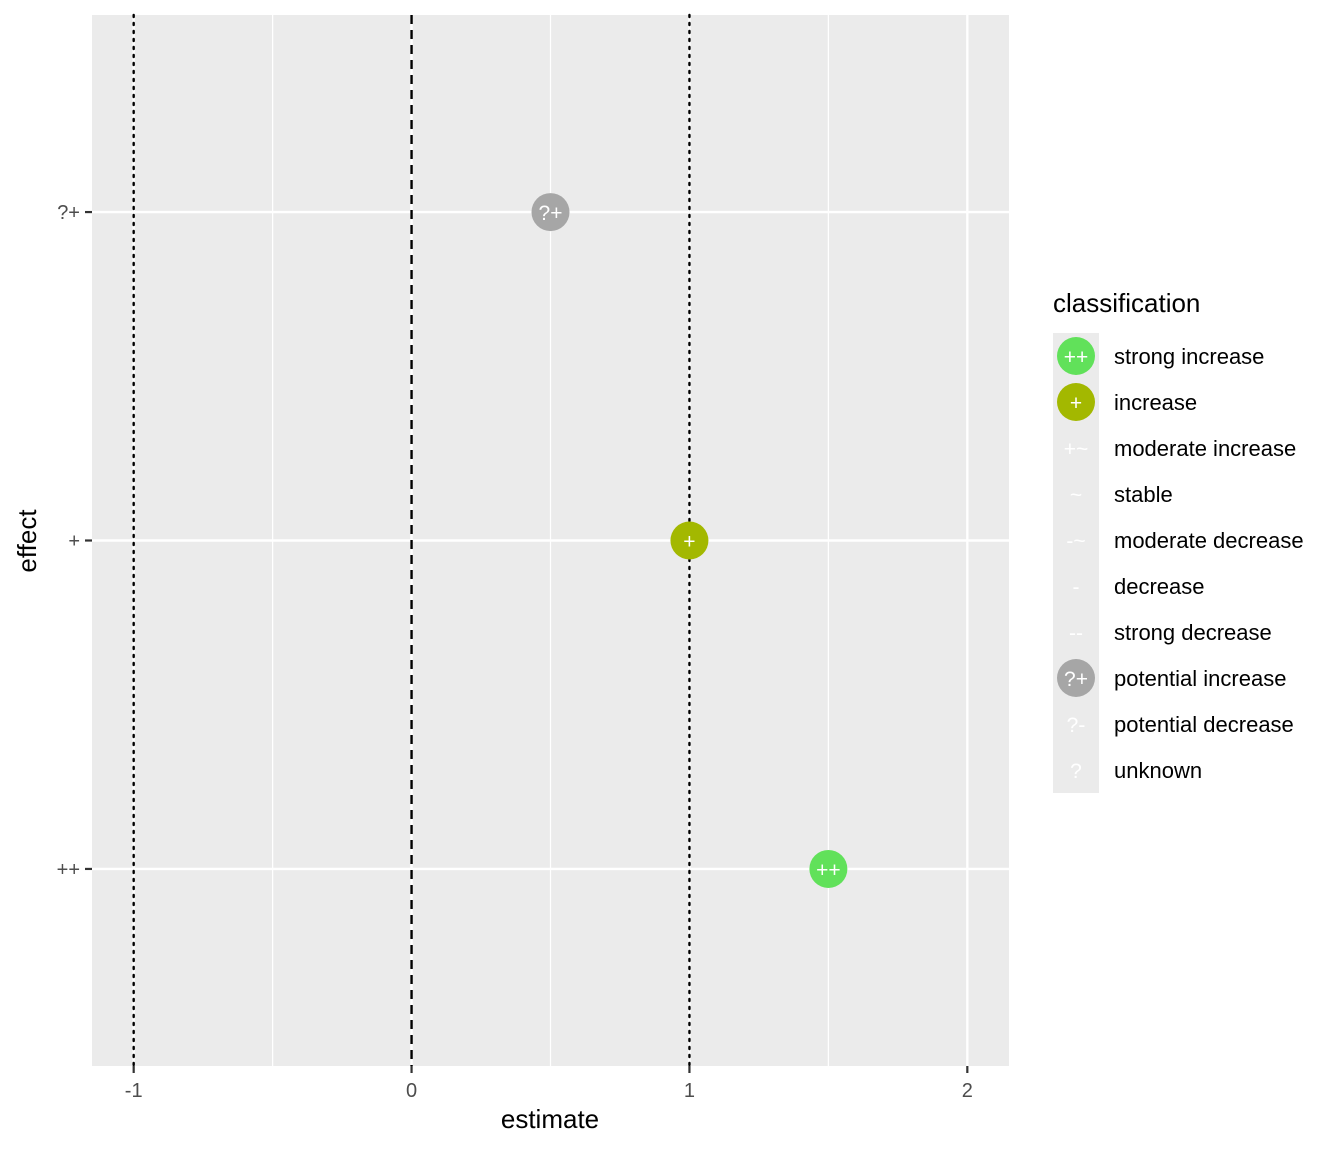  I want to click on x-axis: -1 0 1 2, so click(549, 1084).